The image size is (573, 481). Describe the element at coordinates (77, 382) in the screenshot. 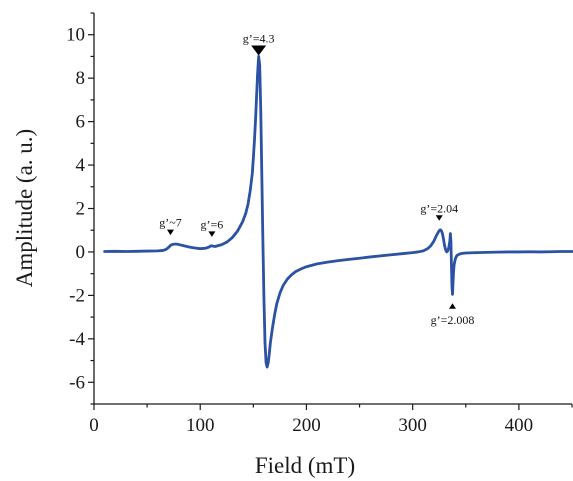

I see `y-tick-label: -6` at that location.